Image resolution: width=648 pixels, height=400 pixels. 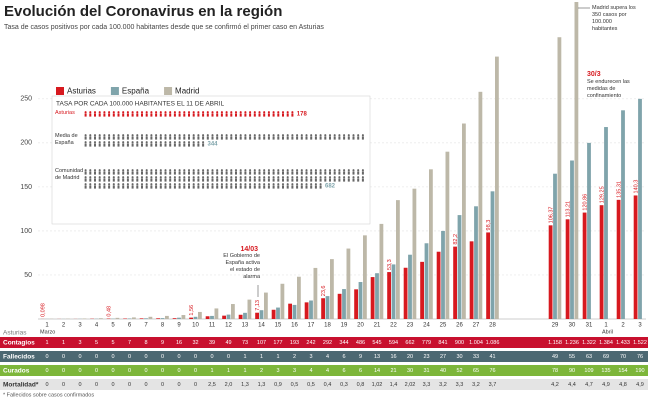 I want to click on x-tick-label: 16, so click(x=294, y=326).